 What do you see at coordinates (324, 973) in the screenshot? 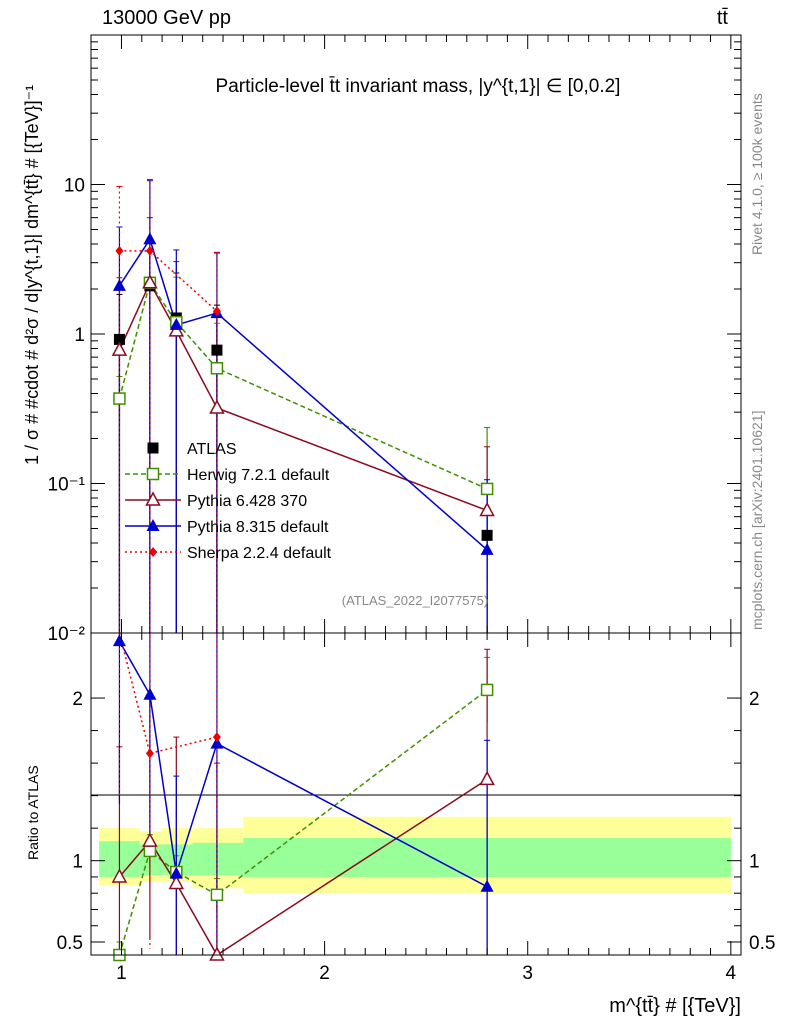
I see `ratio-xtick-label: 2` at bounding box center [324, 973].